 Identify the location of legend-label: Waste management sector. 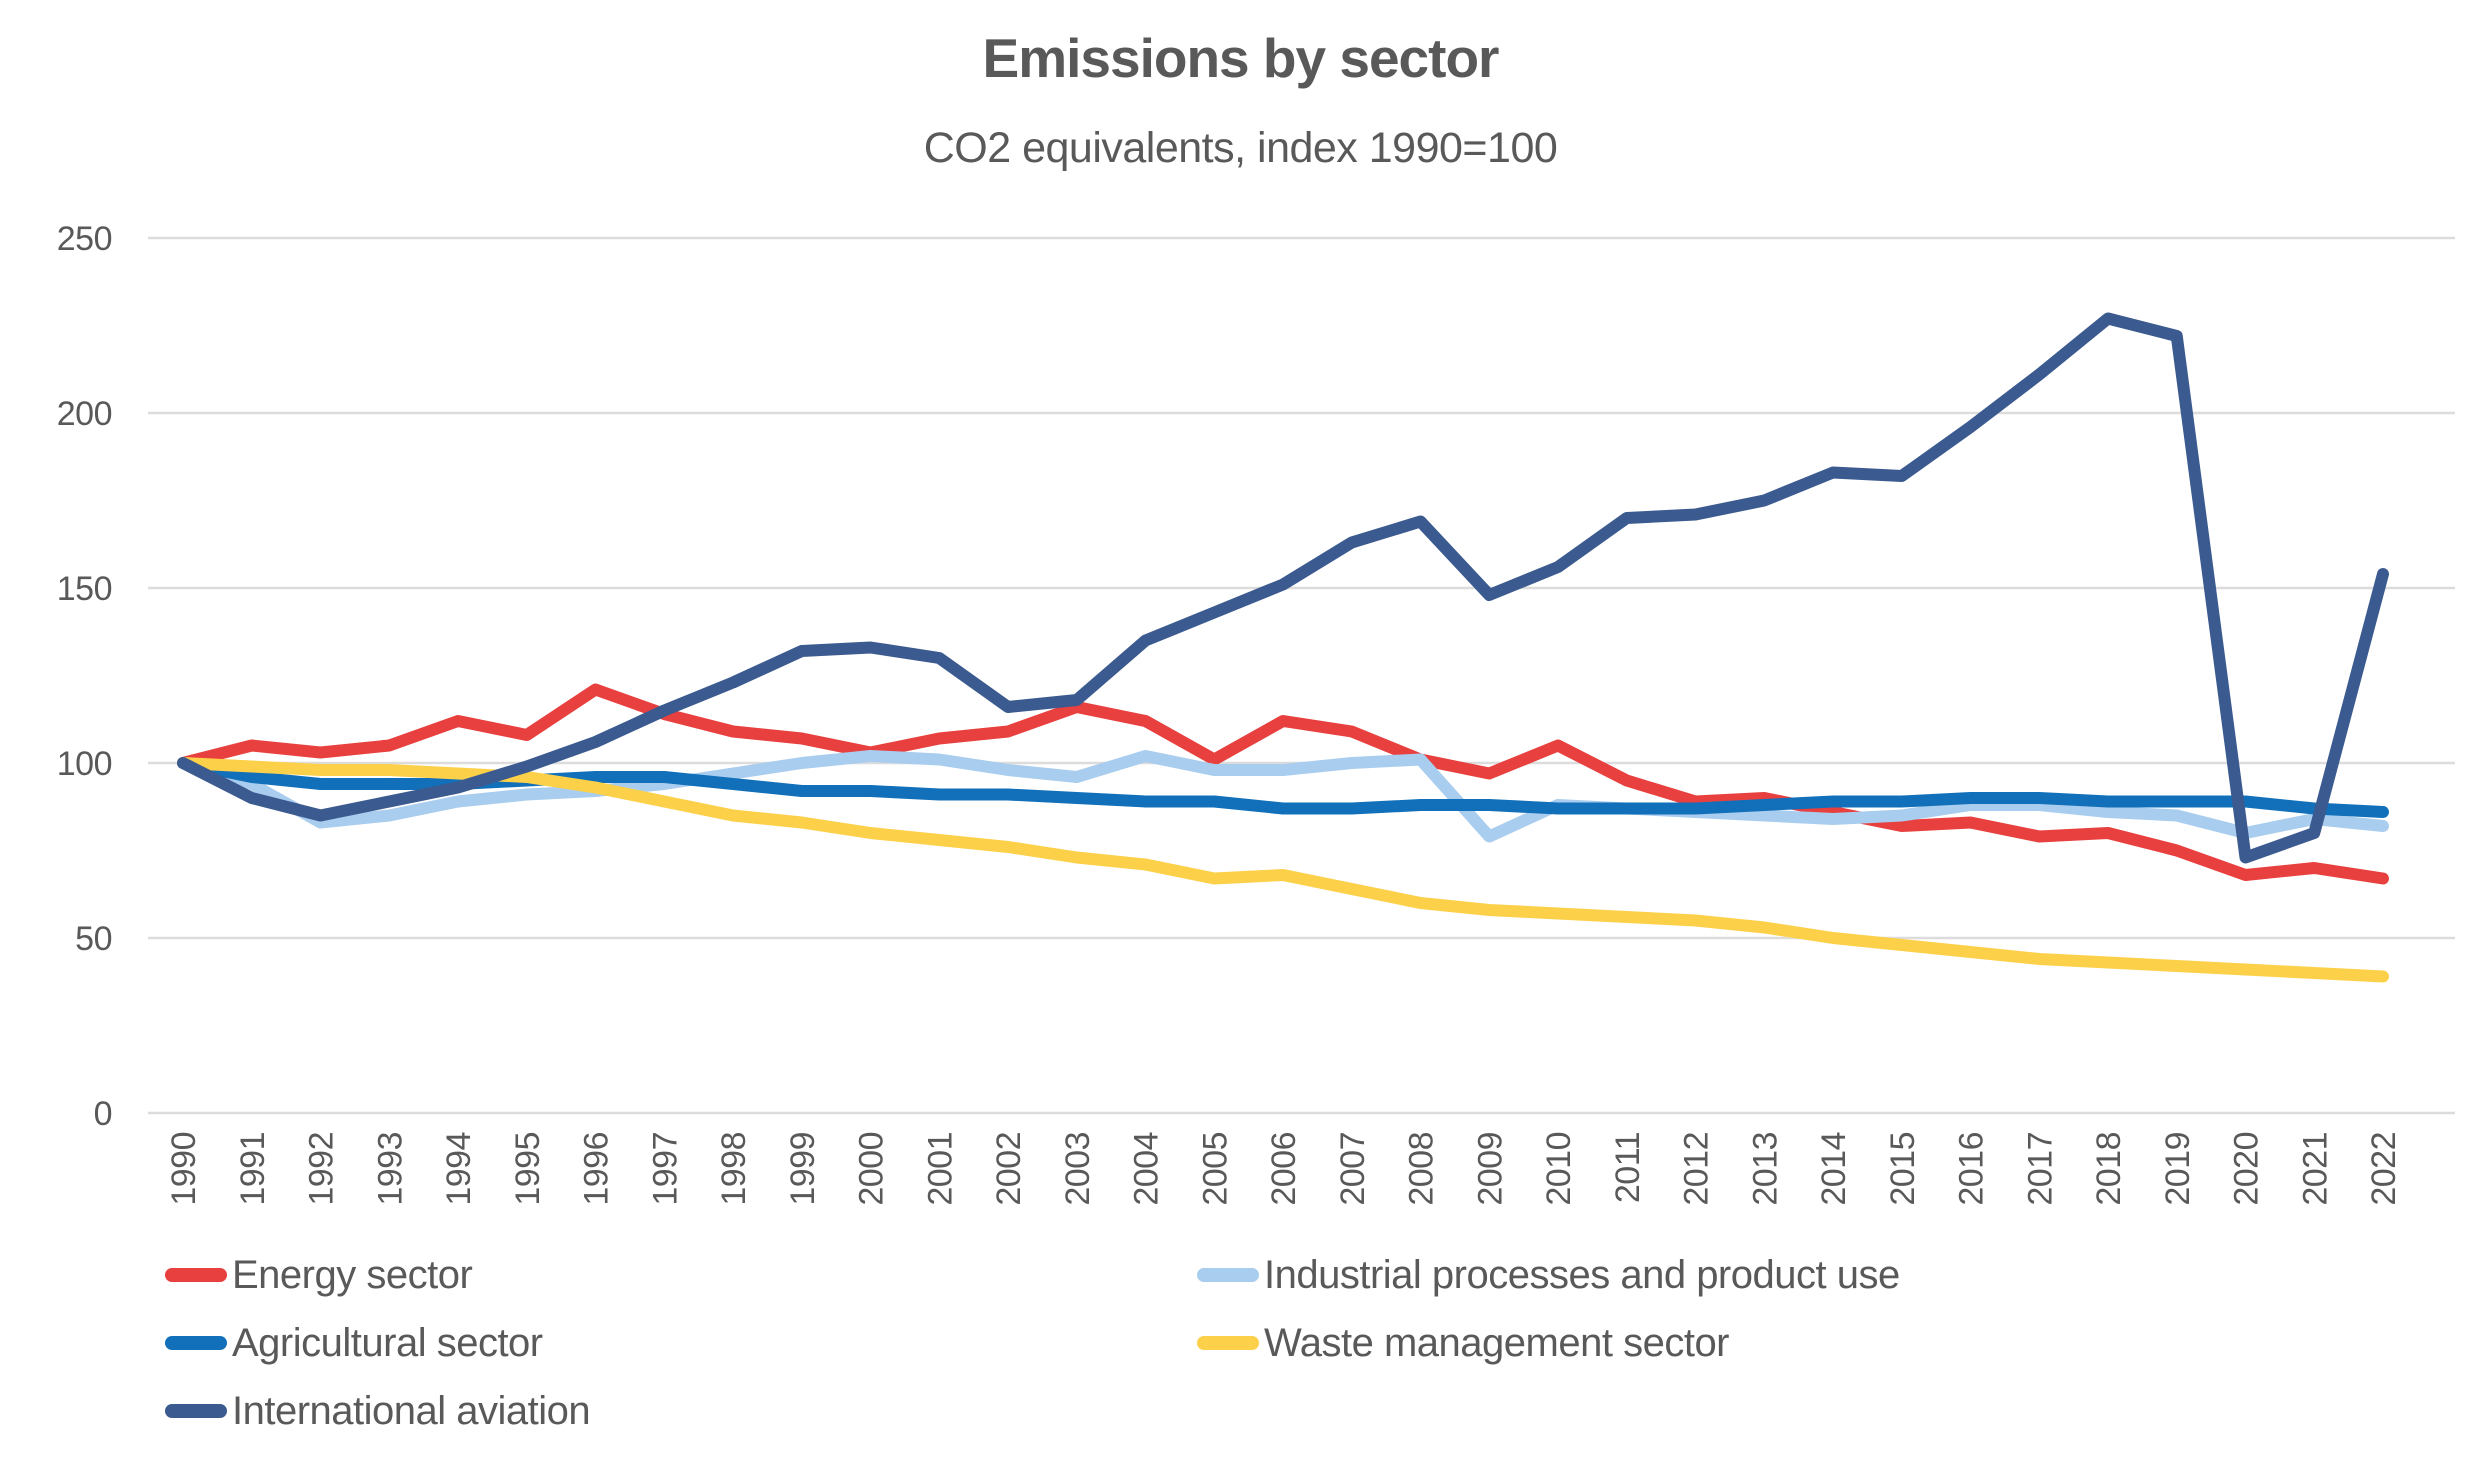
(1497, 1342).